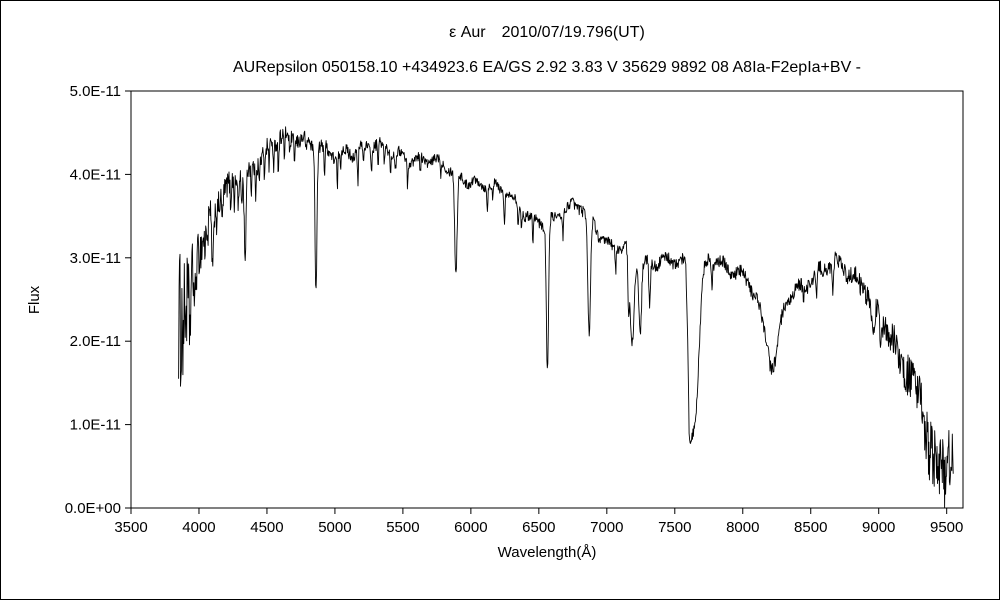 The image size is (1000, 604). I want to click on y-tick-label: 2.0E-11, so click(95, 341).